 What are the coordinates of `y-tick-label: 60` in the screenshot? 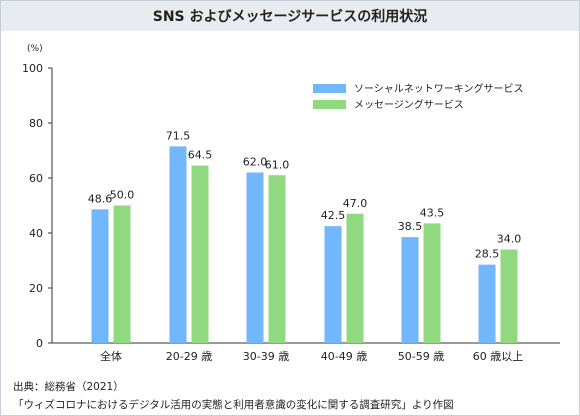 It's located at (36, 178).